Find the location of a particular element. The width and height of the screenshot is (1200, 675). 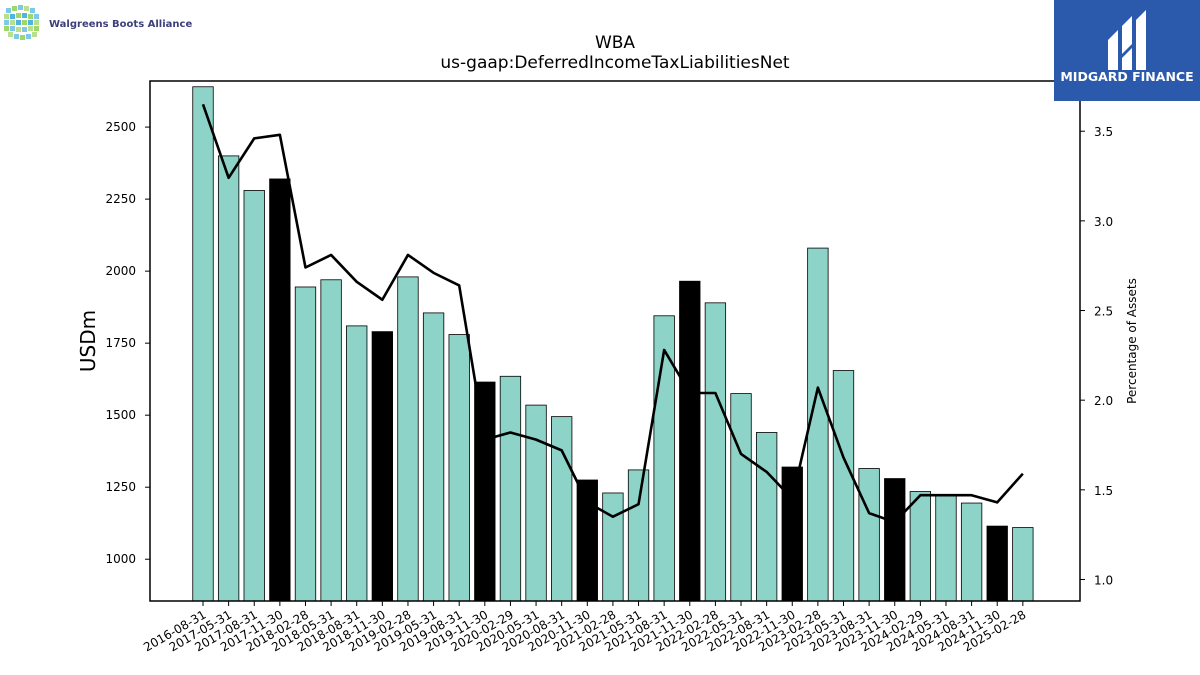

company-logo: Walgreens Boots Alliance is located at coordinates (98, 22).